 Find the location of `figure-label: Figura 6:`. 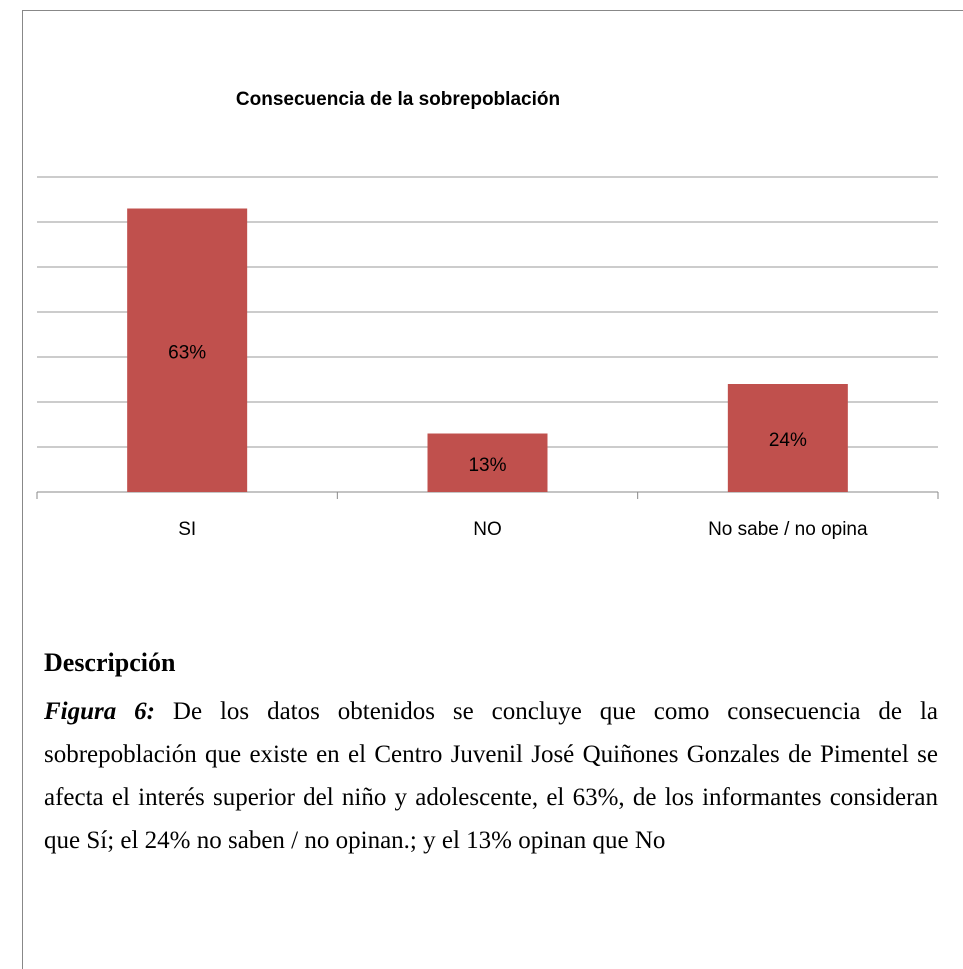

figure-label: Figura 6: is located at coordinates (99, 711).